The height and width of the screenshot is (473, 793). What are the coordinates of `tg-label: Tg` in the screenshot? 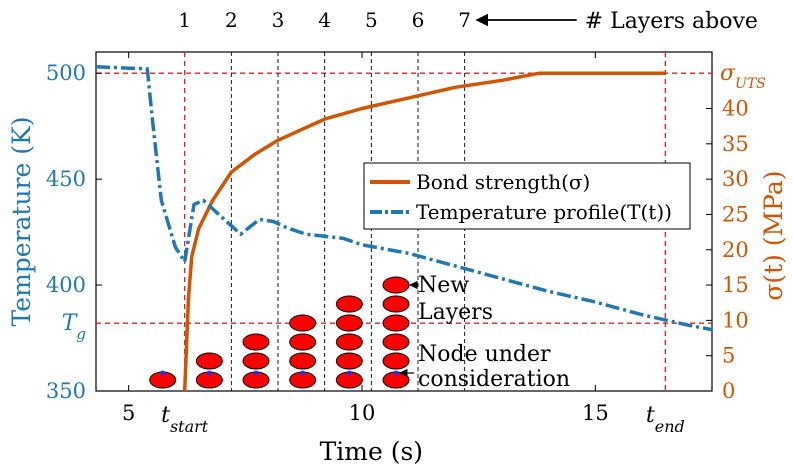 It's located at (74, 327).